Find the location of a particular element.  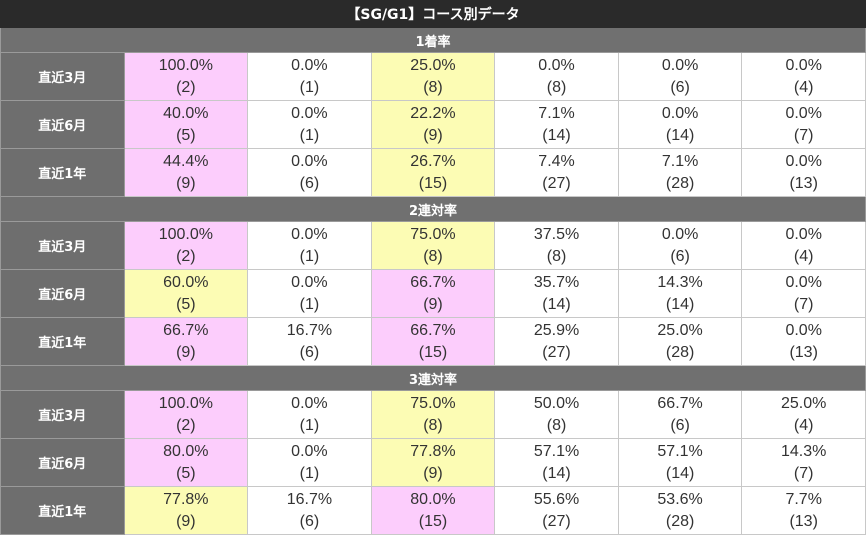

lane-4-cell: 50.0% (8) is located at coordinates (556, 414).